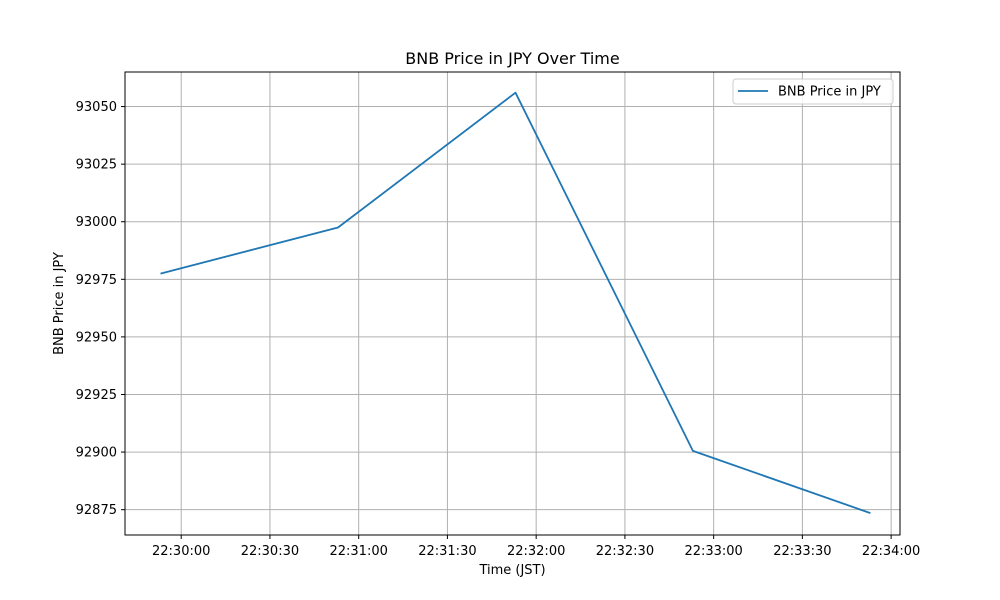  What do you see at coordinates (829, 92) in the screenshot?
I see `legend-label: BNB Price in JPY` at bounding box center [829, 92].